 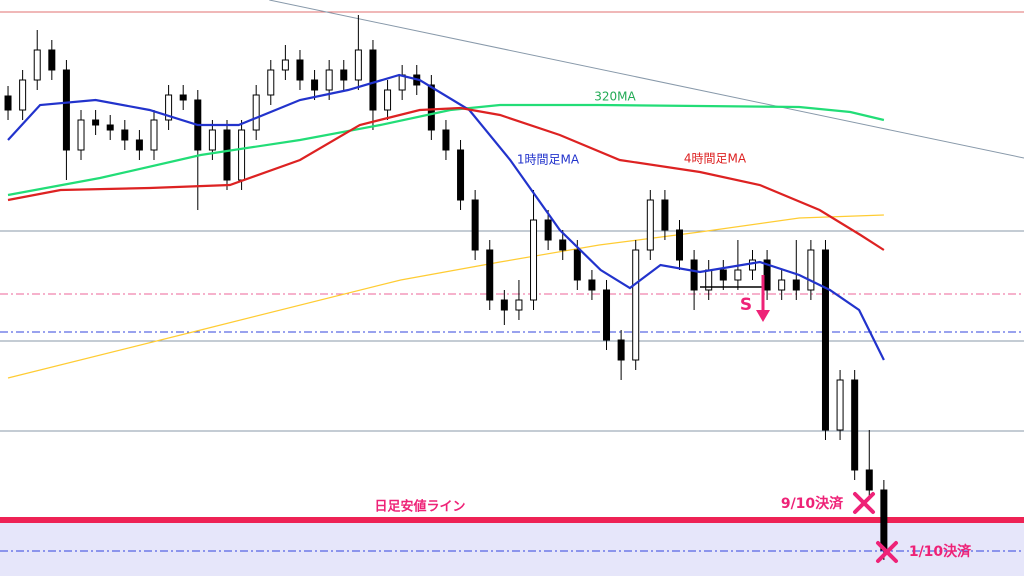 I want to click on annotation: 320MA, so click(x=615, y=97).